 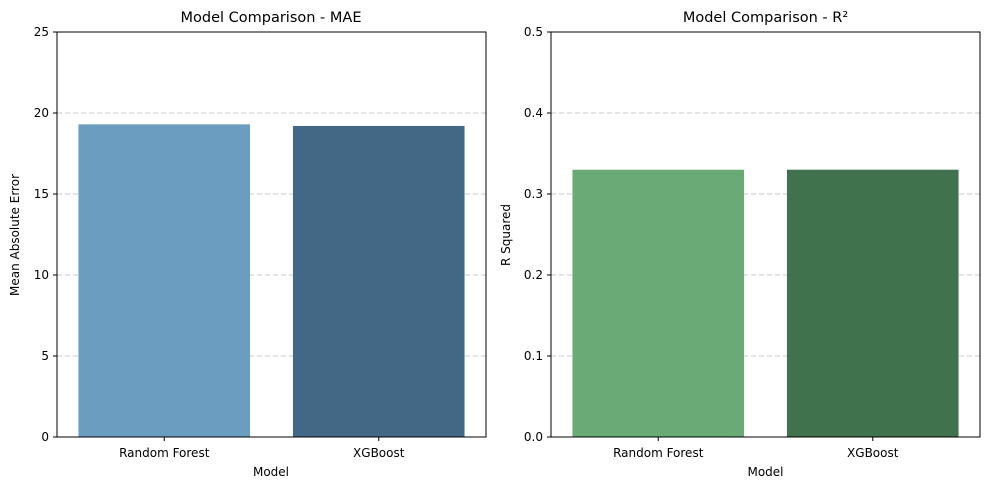 What do you see at coordinates (164, 280) in the screenshot?
I see `mae-bar-random-forest` at bounding box center [164, 280].